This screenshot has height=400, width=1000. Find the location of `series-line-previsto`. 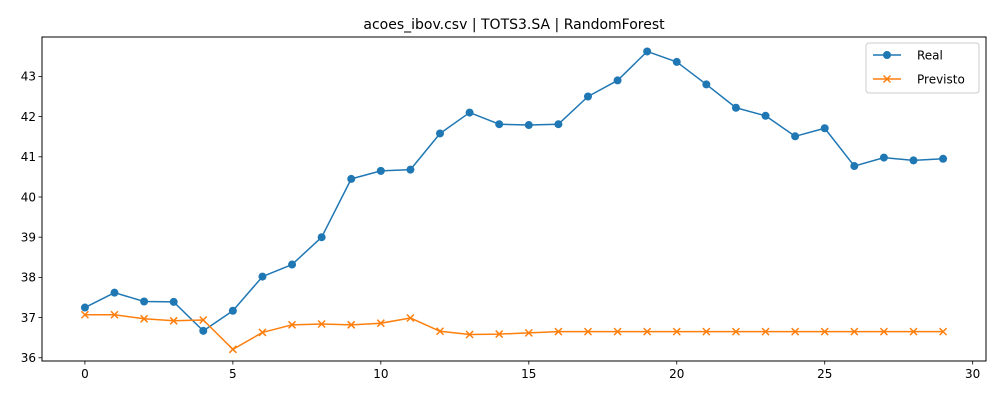

series-line-previsto is located at coordinates (514, 332).